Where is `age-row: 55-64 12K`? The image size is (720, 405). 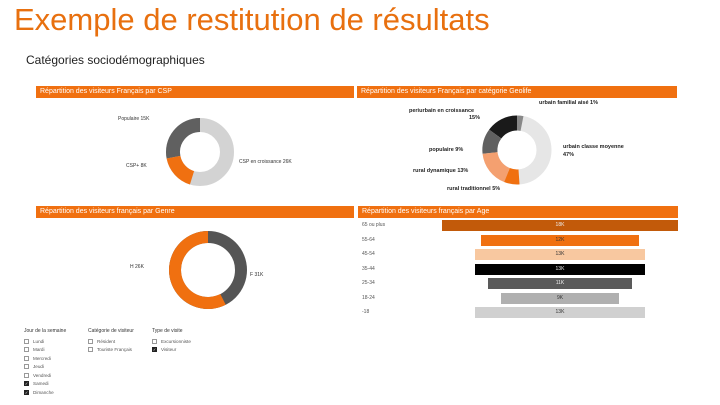 age-row: 55-64 12K is located at coordinates (518, 240).